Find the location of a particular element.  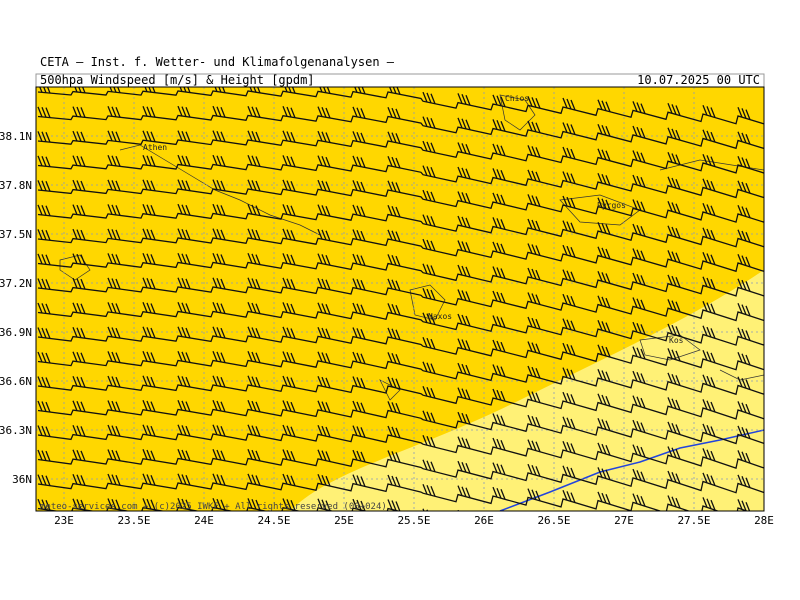

lat-label: 38.1N is located at coordinates (16, 136).